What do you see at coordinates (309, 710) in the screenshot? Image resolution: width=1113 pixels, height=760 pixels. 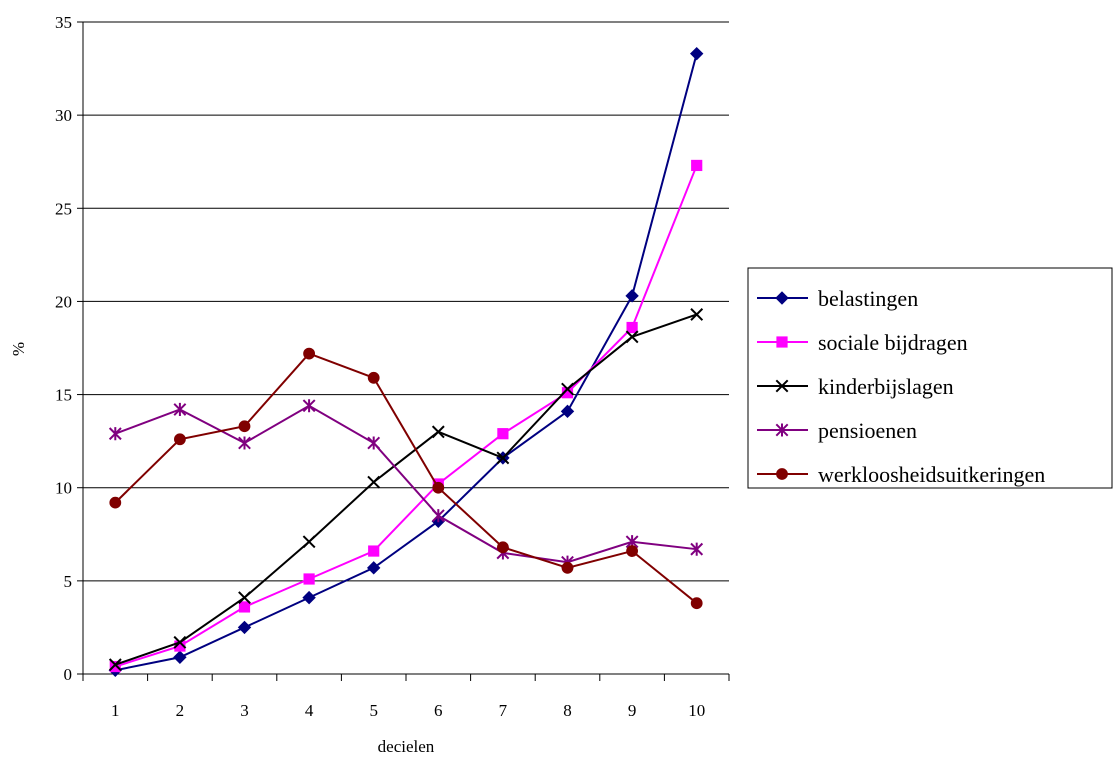 I see `x-tick-label: 4` at bounding box center [309, 710].